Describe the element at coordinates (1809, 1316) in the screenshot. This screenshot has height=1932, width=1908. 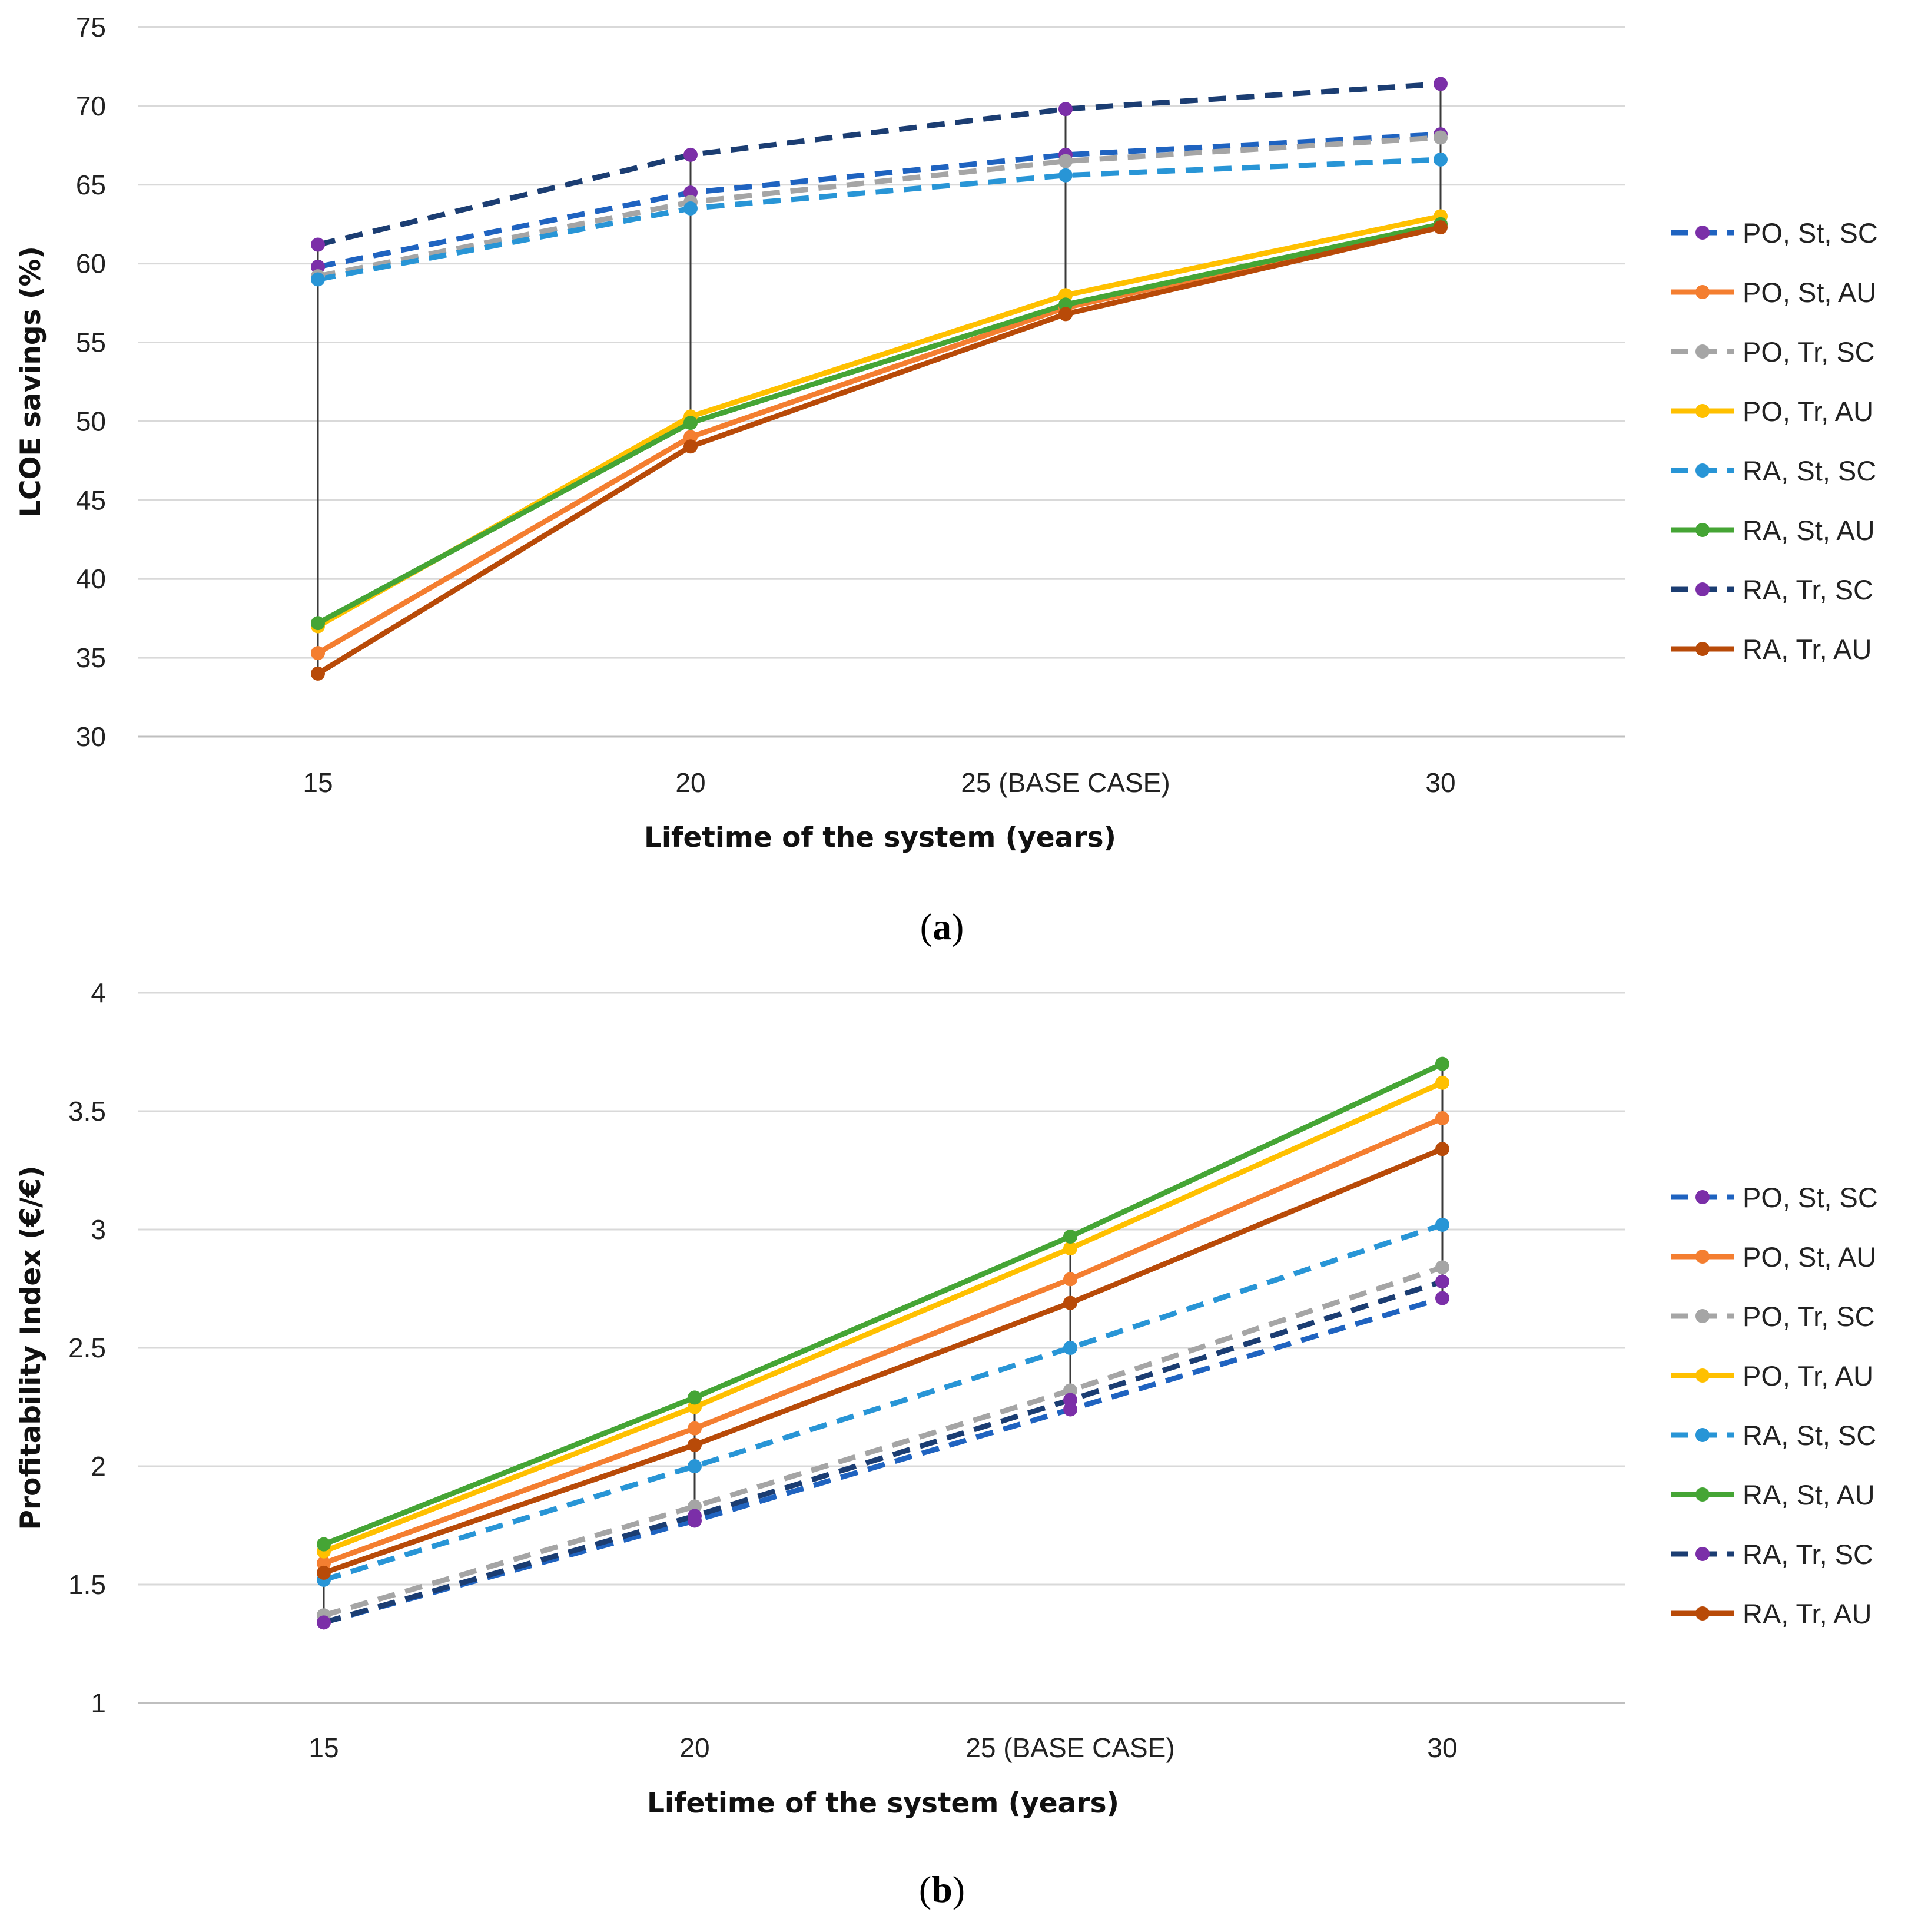
I see `panel-b-legend-label: PO, Tr, SC` at that location.